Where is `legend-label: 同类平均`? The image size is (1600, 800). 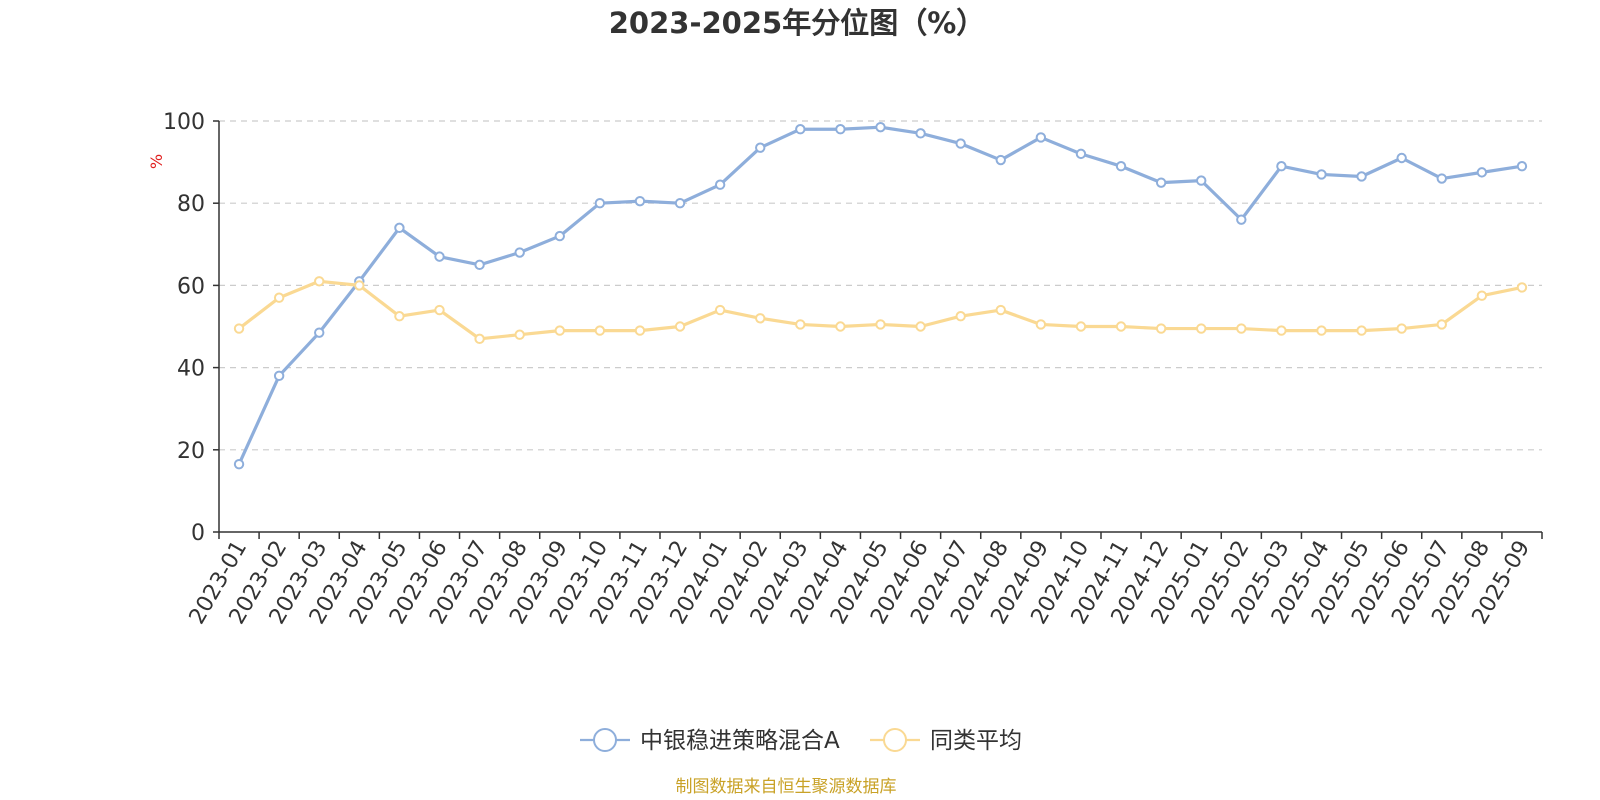 legend-label: 同类平均 is located at coordinates (976, 741).